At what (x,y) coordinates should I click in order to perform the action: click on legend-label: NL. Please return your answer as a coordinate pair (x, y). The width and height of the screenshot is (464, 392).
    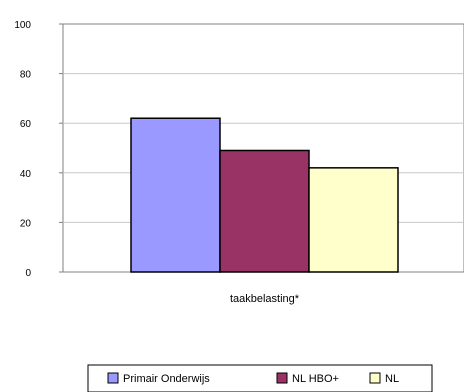
    Looking at the image, I should click on (392, 379).